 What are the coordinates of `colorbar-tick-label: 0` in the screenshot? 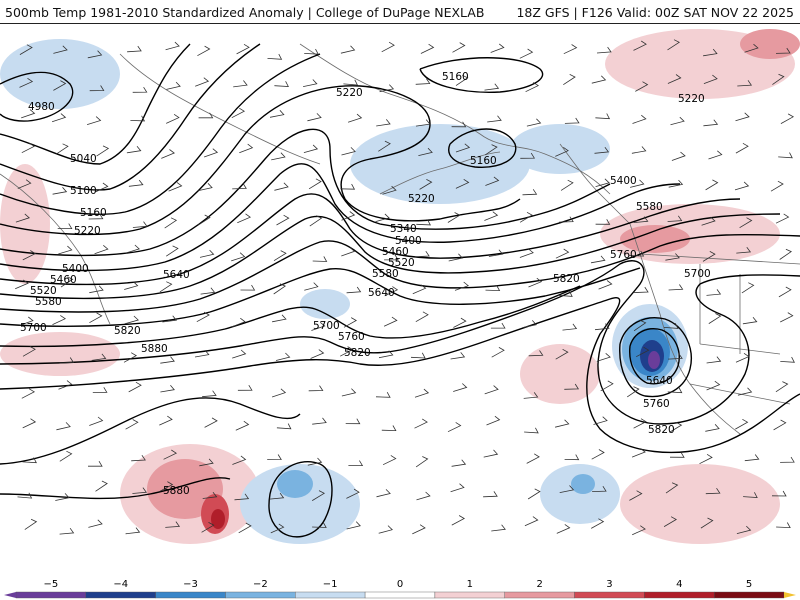 It's located at (400, 584).